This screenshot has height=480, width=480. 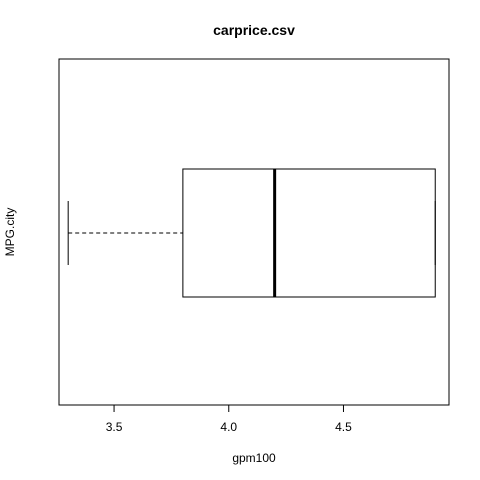 What do you see at coordinates (114, 427) in the screenshot?
I see `x-tick-label: 3.5` at bounding box center [114, 427].